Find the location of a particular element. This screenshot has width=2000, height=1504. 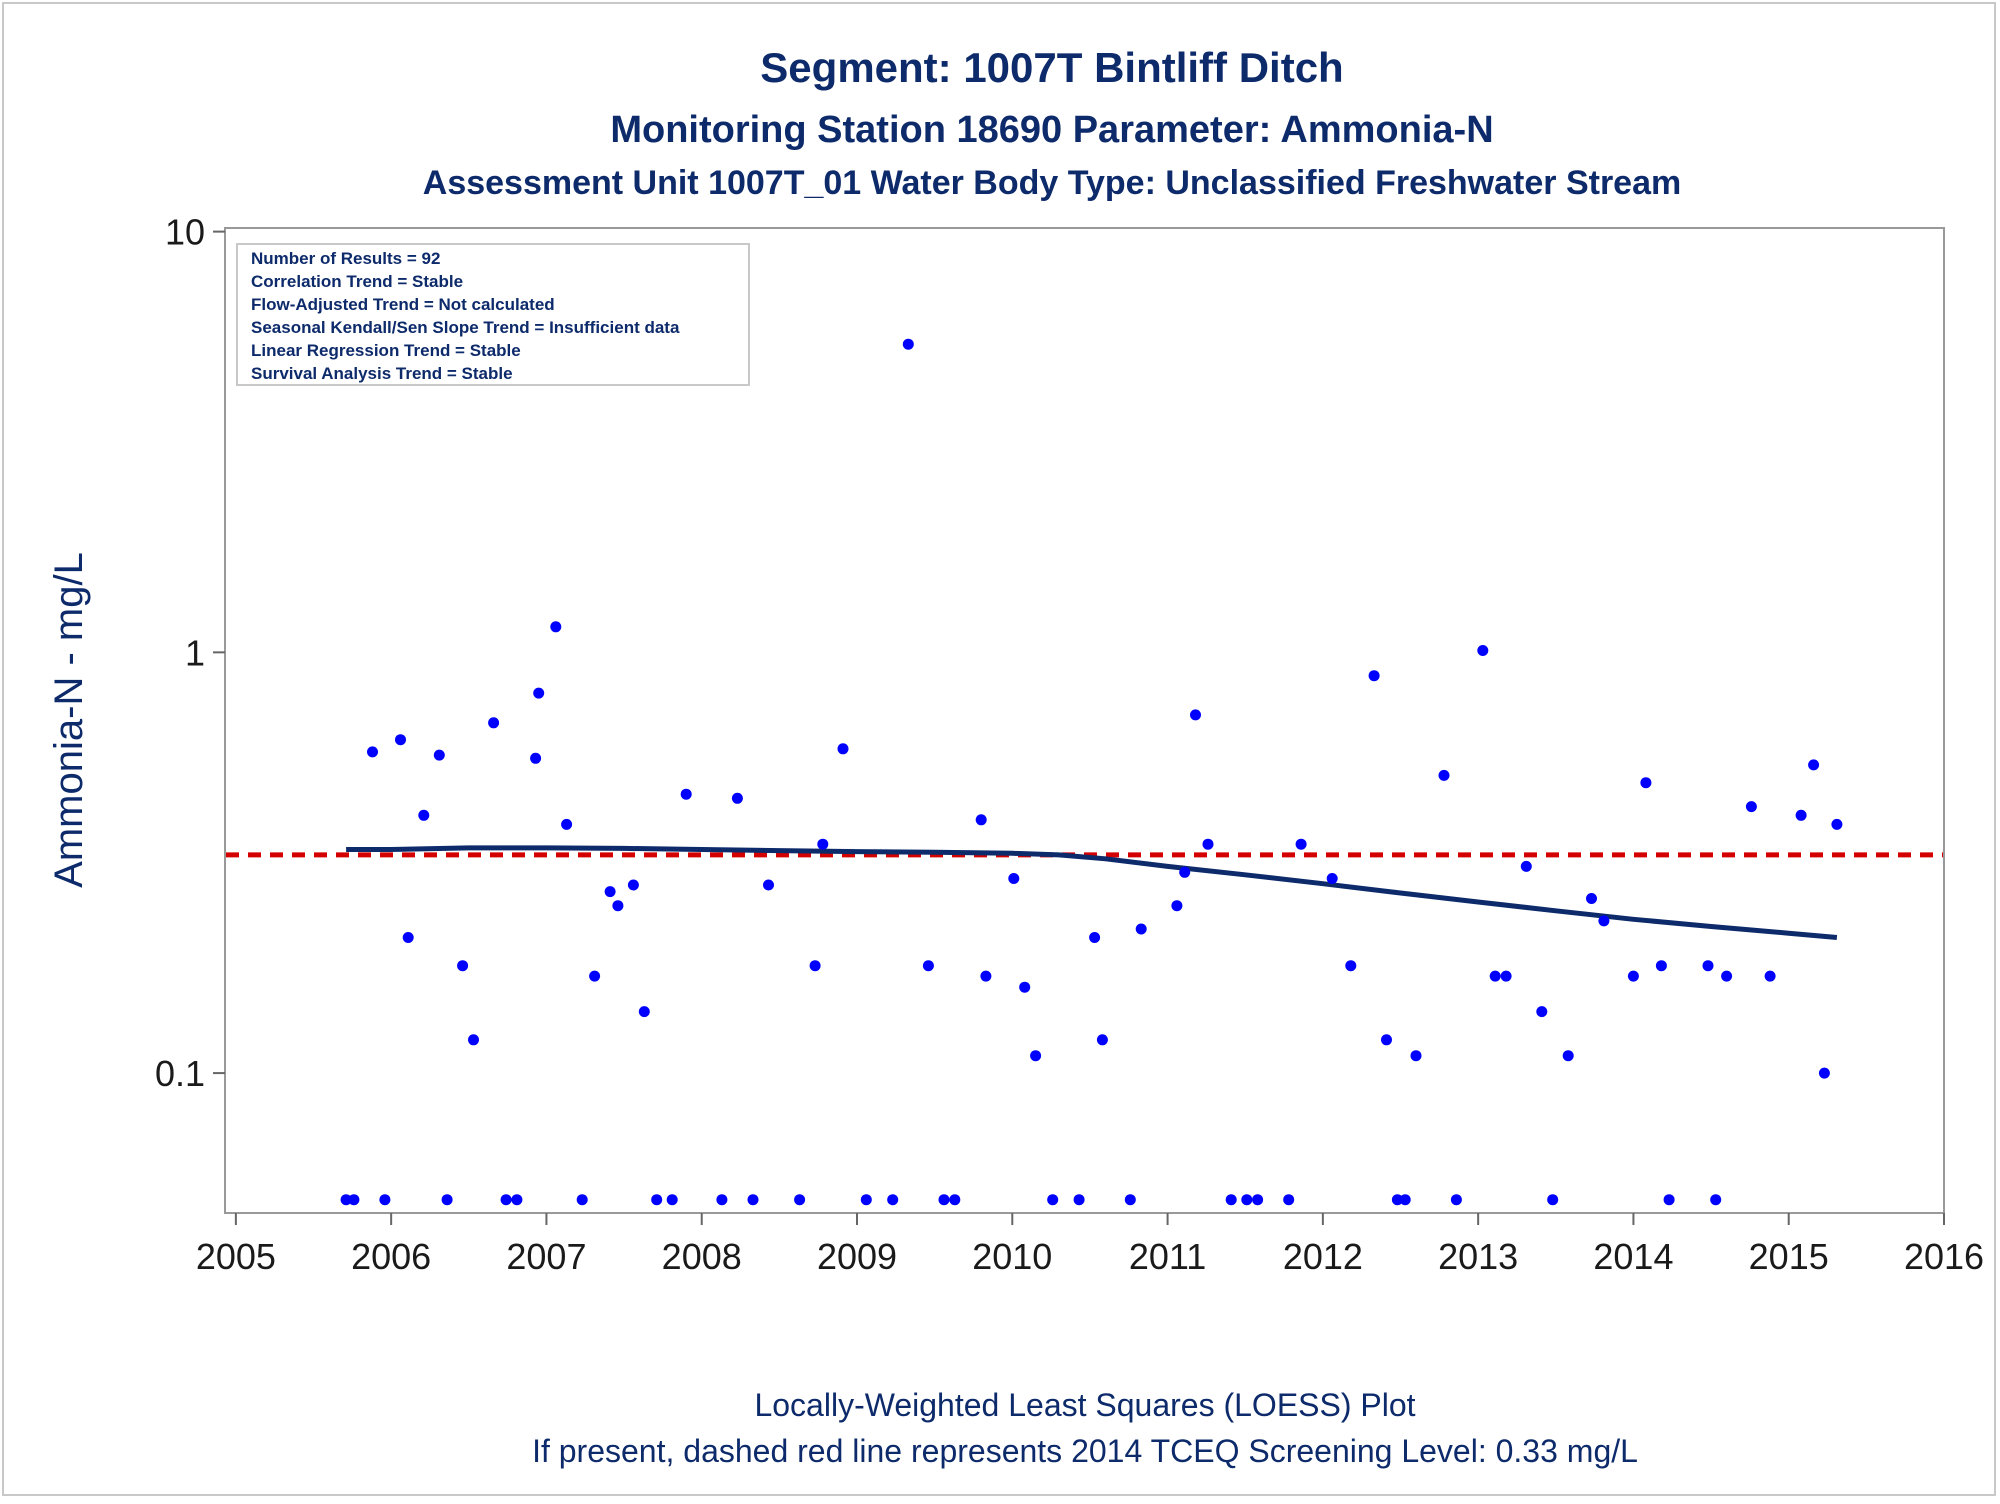

y-tick-label: 10 is located at coordinates (185, 232).